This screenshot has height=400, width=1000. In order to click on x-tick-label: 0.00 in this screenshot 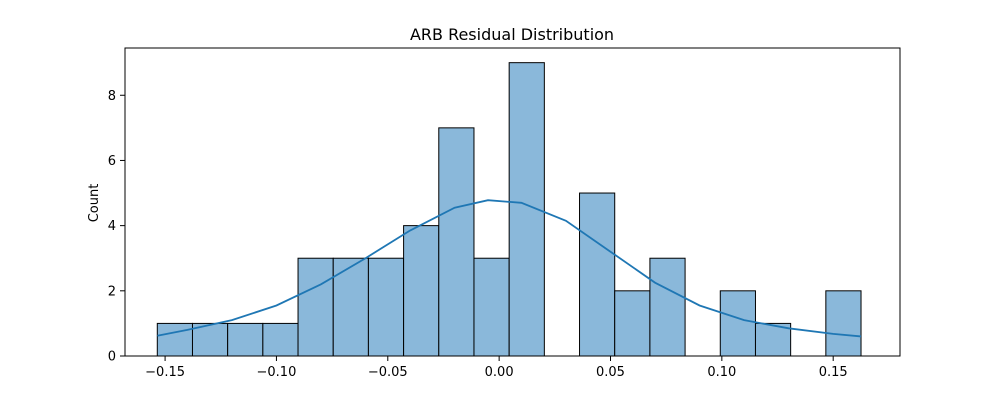, I will do `click(499, 372)`.